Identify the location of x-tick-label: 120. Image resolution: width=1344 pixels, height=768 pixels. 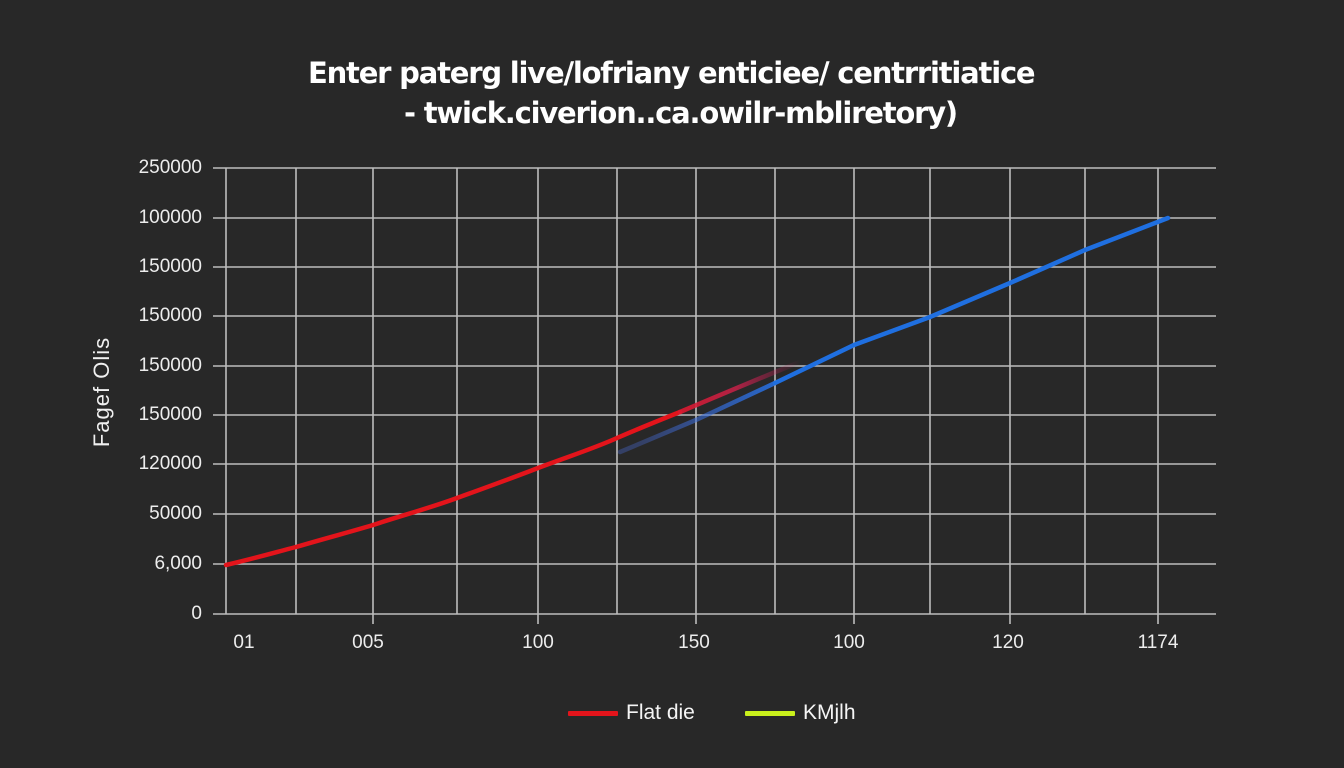
(1008, 642).